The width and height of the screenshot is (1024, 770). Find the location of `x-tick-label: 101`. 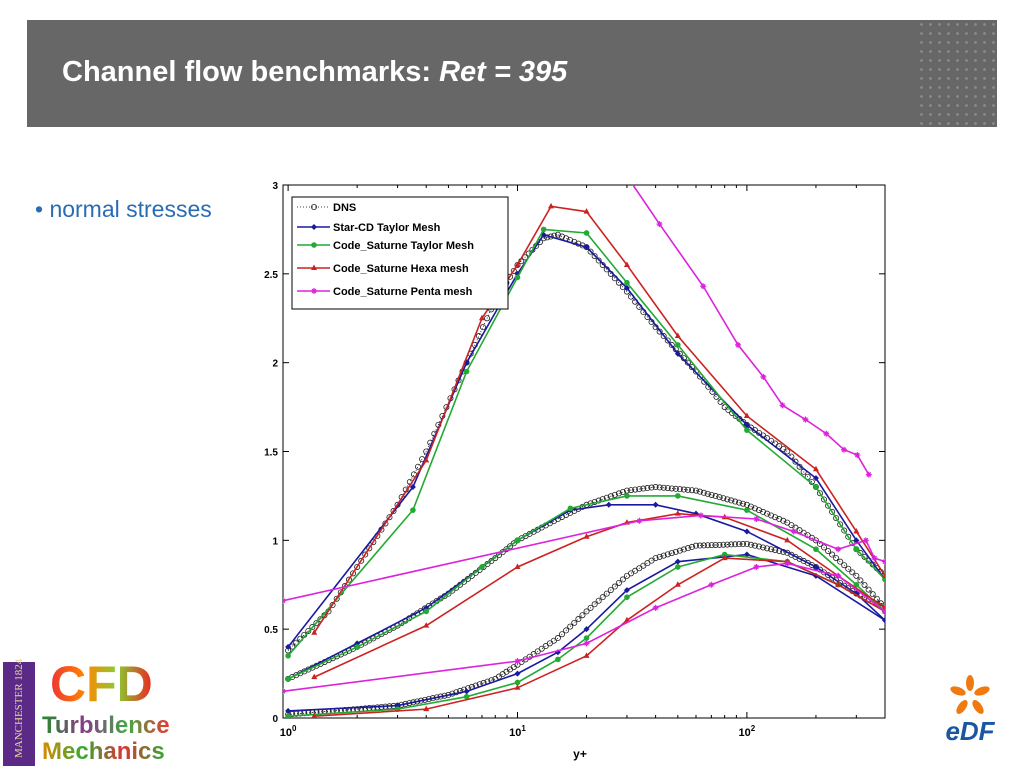

x-tick-label: 101 is located at coordinates (517, 731).